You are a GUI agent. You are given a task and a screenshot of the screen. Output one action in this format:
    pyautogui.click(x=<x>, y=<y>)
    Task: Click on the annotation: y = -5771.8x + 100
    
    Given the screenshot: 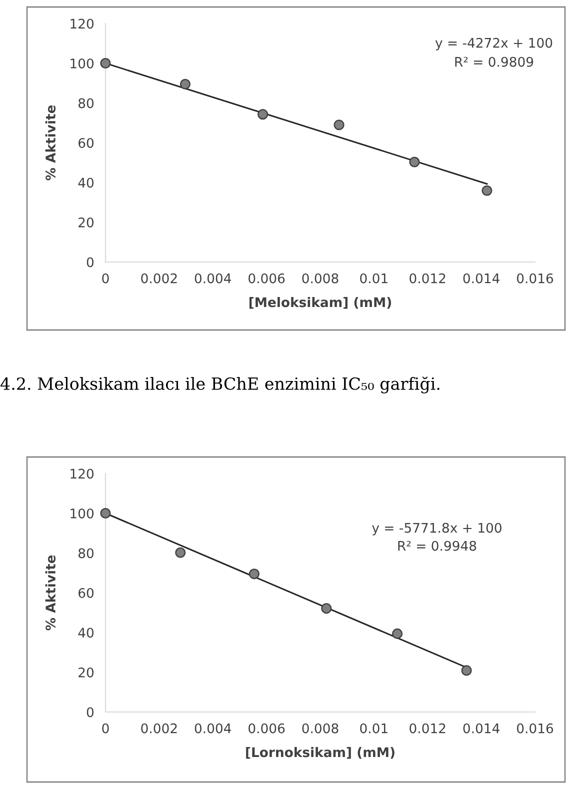 What is the action you would take?
    pyautogui.click(x=437, y=529)
    